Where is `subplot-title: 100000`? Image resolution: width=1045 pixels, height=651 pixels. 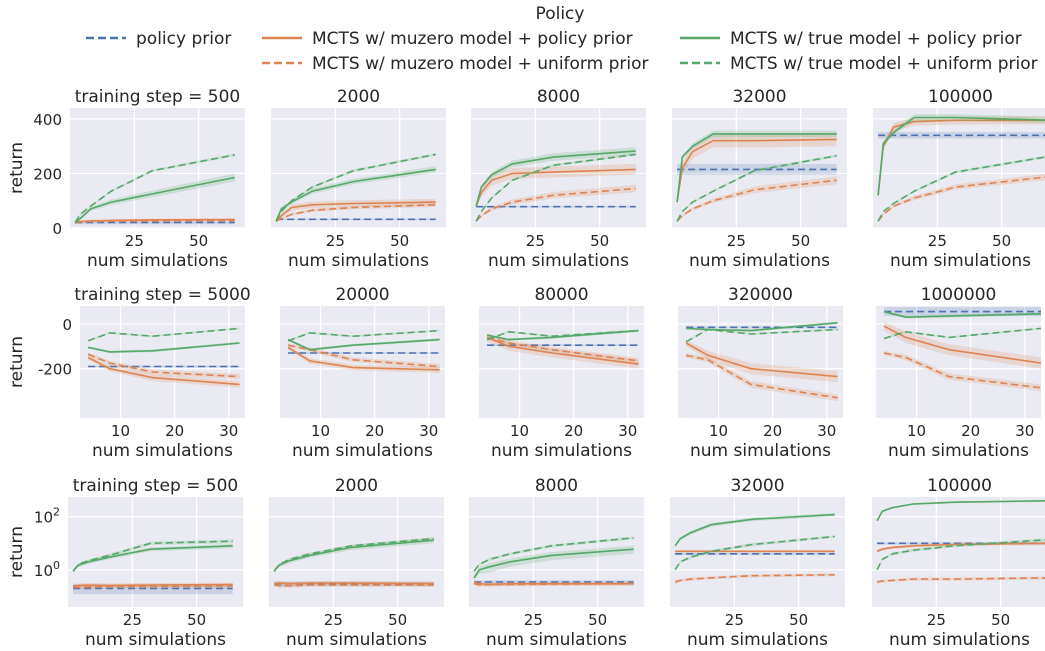 subplot-title: 100000 is located at coordinates (959, 486).